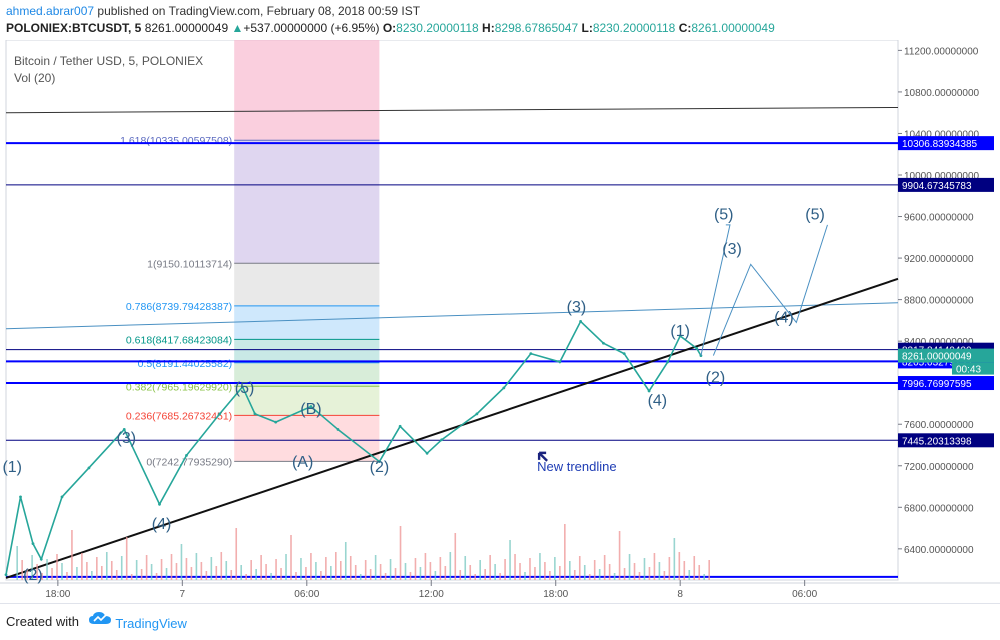 The image size is (1000, 640). I want to click on y-tick-label: 7600.00000000, so click(939, 425).